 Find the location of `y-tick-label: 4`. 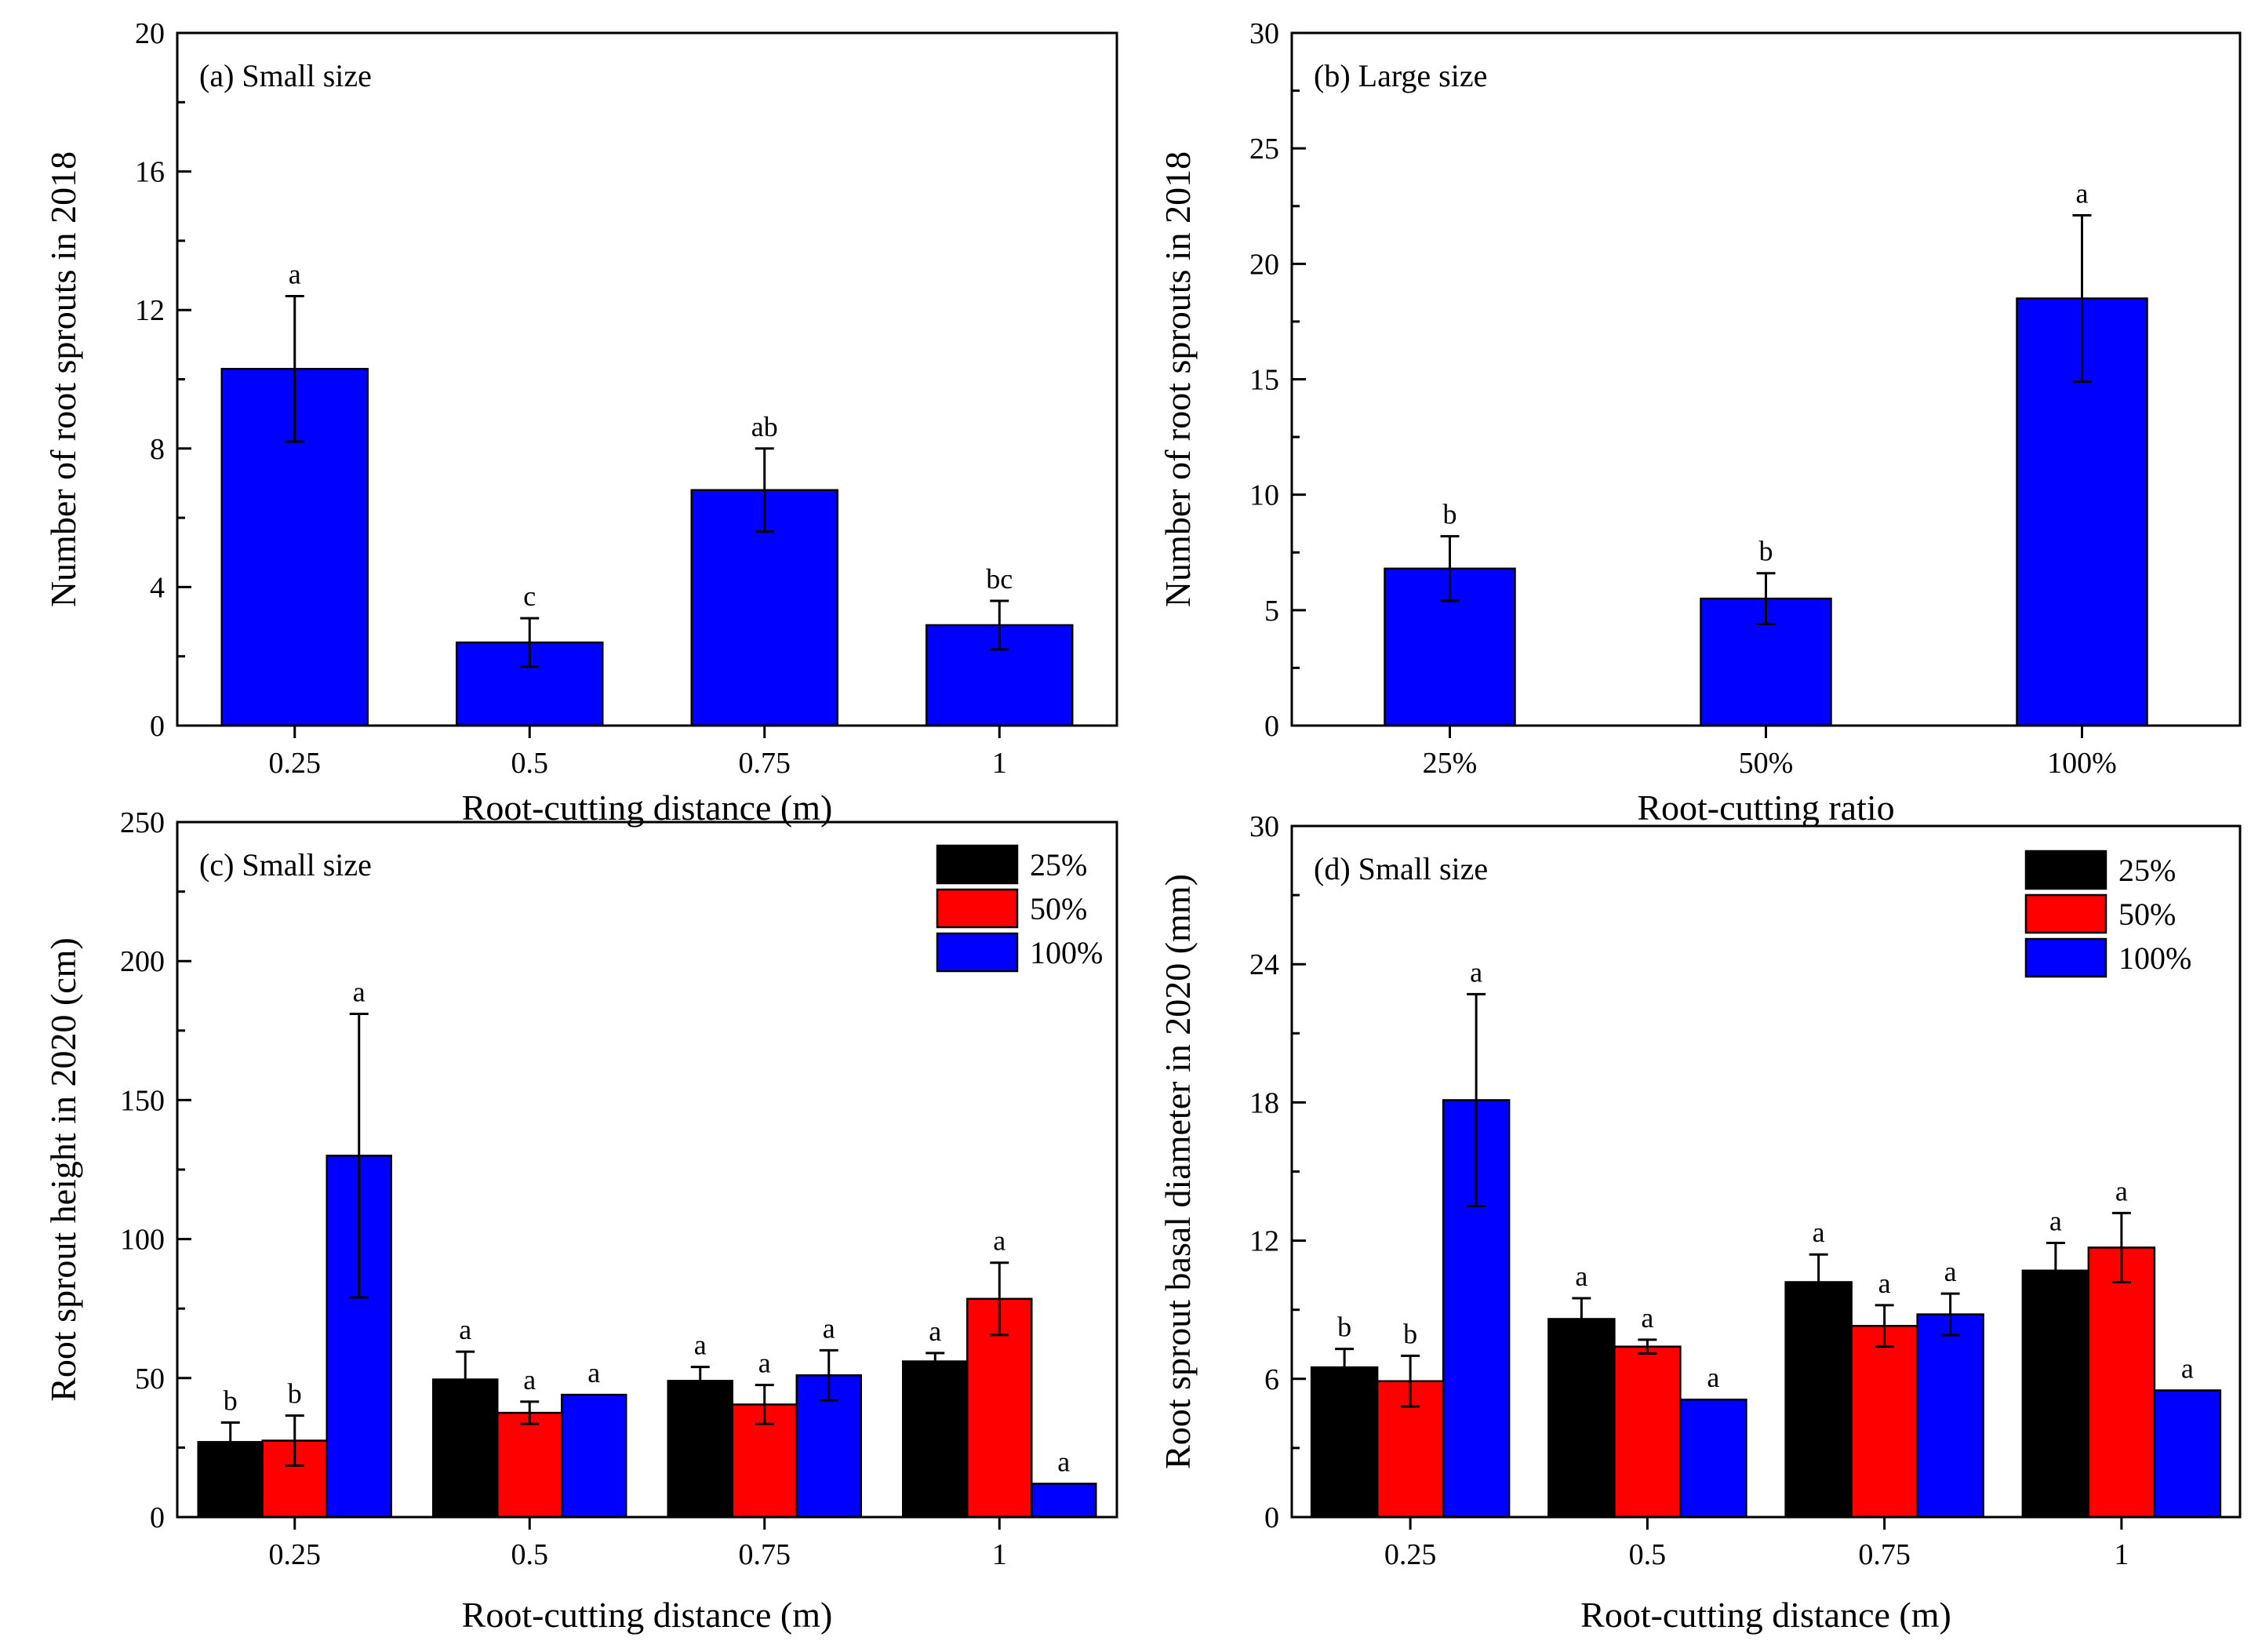

y-tick-label: 4 is located at coordinates (157, 588).